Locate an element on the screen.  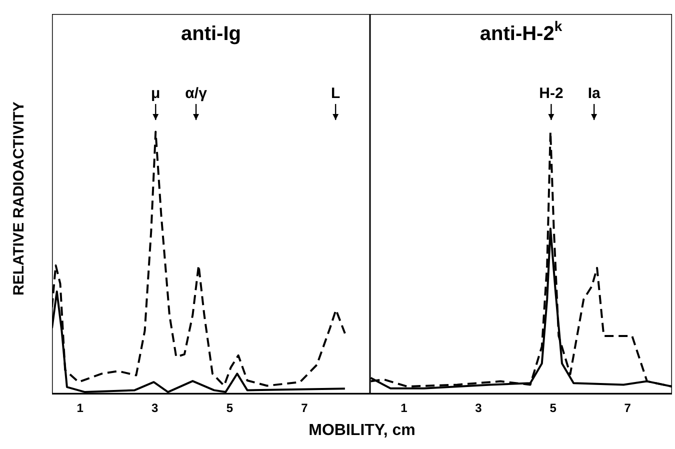
annotation: α/γ is located at coordinates (196, 93).